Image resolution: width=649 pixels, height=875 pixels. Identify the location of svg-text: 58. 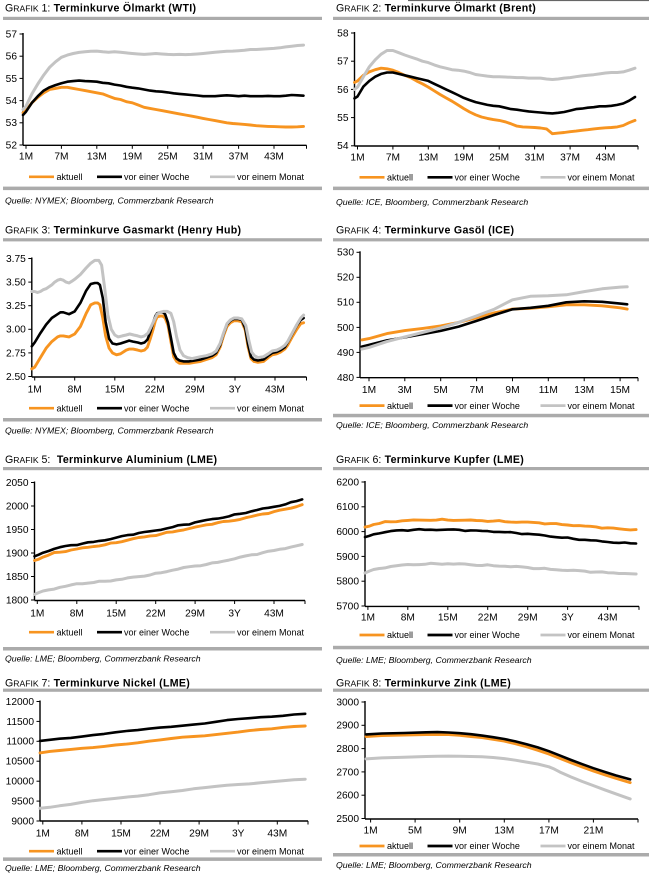
(343, 33).